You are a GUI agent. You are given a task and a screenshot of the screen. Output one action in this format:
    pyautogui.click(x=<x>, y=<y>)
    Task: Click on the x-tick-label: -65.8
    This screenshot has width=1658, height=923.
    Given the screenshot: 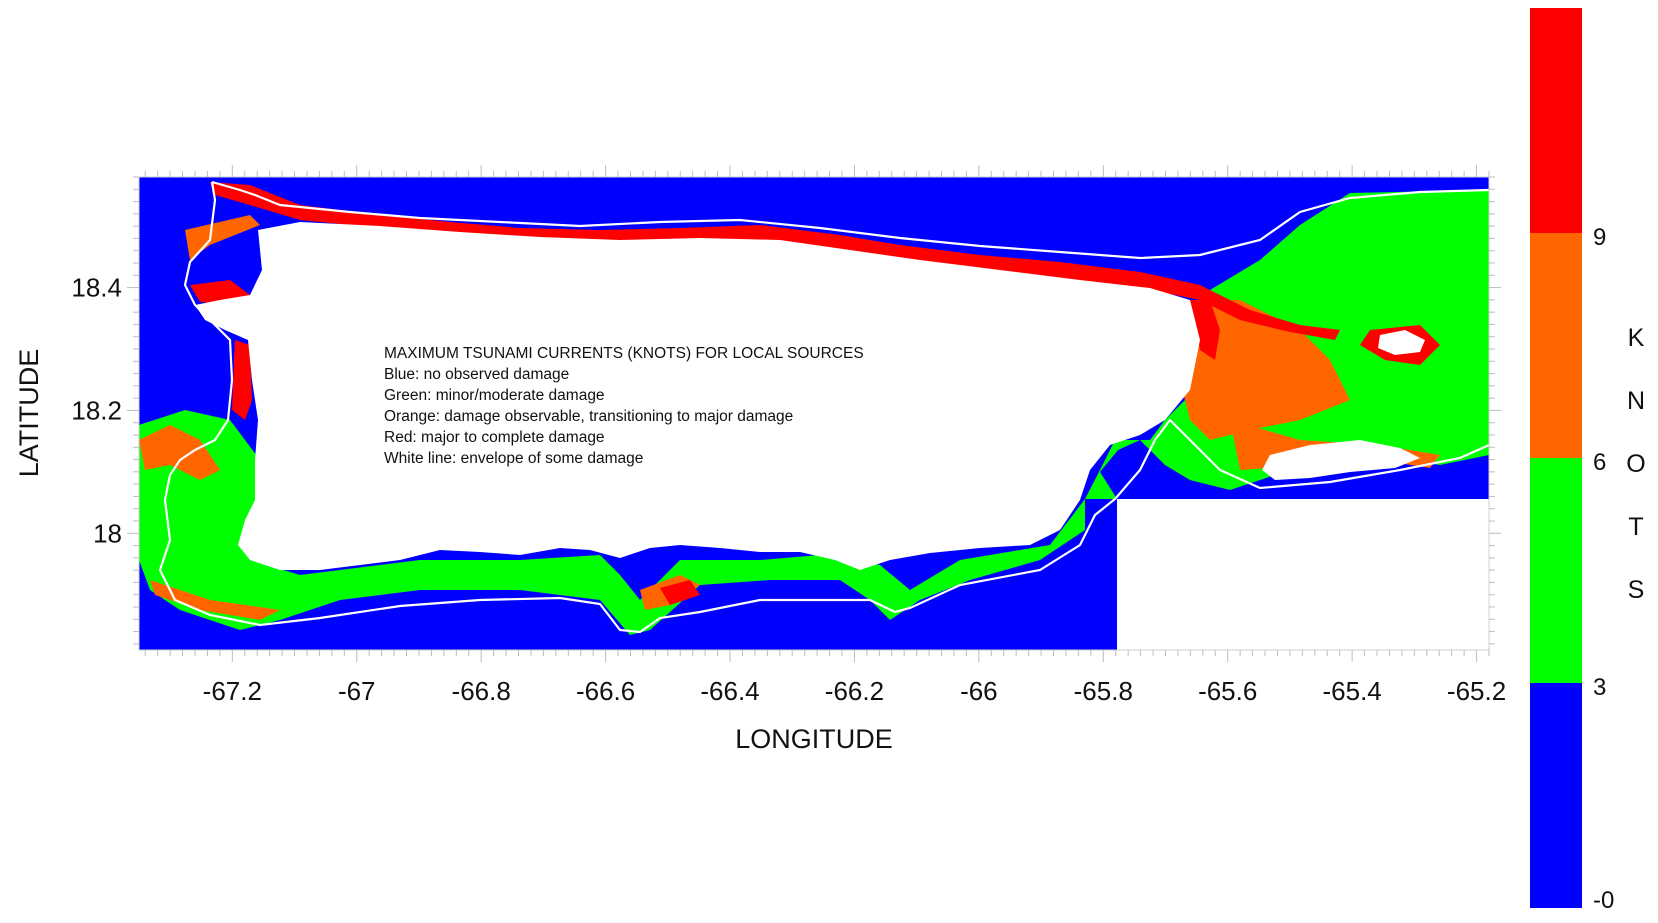 What is the action you would take?
    pyautogui.click(x=1103, y=691)
    